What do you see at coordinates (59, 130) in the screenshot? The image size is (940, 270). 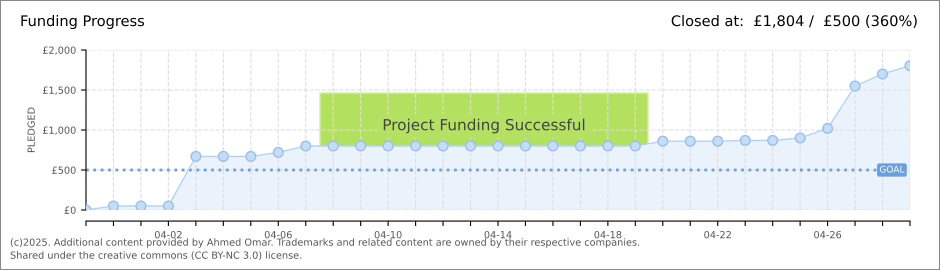 I see `y-tick-label: £1,000` at bounding box center [59, 130].